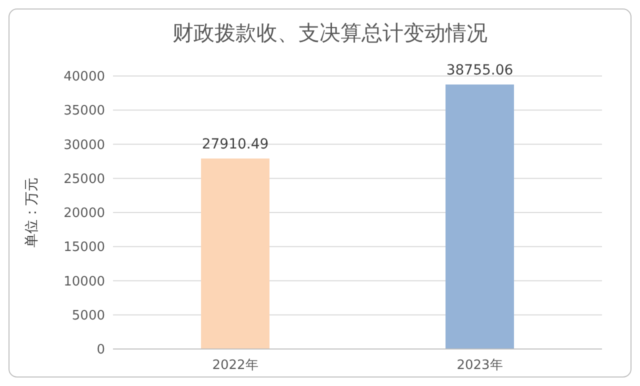 This screenshot has height=386, width=640. Describe the element at coordinates (480, 70) in the screenshot. I see `data-label: 38755.06` at that location.